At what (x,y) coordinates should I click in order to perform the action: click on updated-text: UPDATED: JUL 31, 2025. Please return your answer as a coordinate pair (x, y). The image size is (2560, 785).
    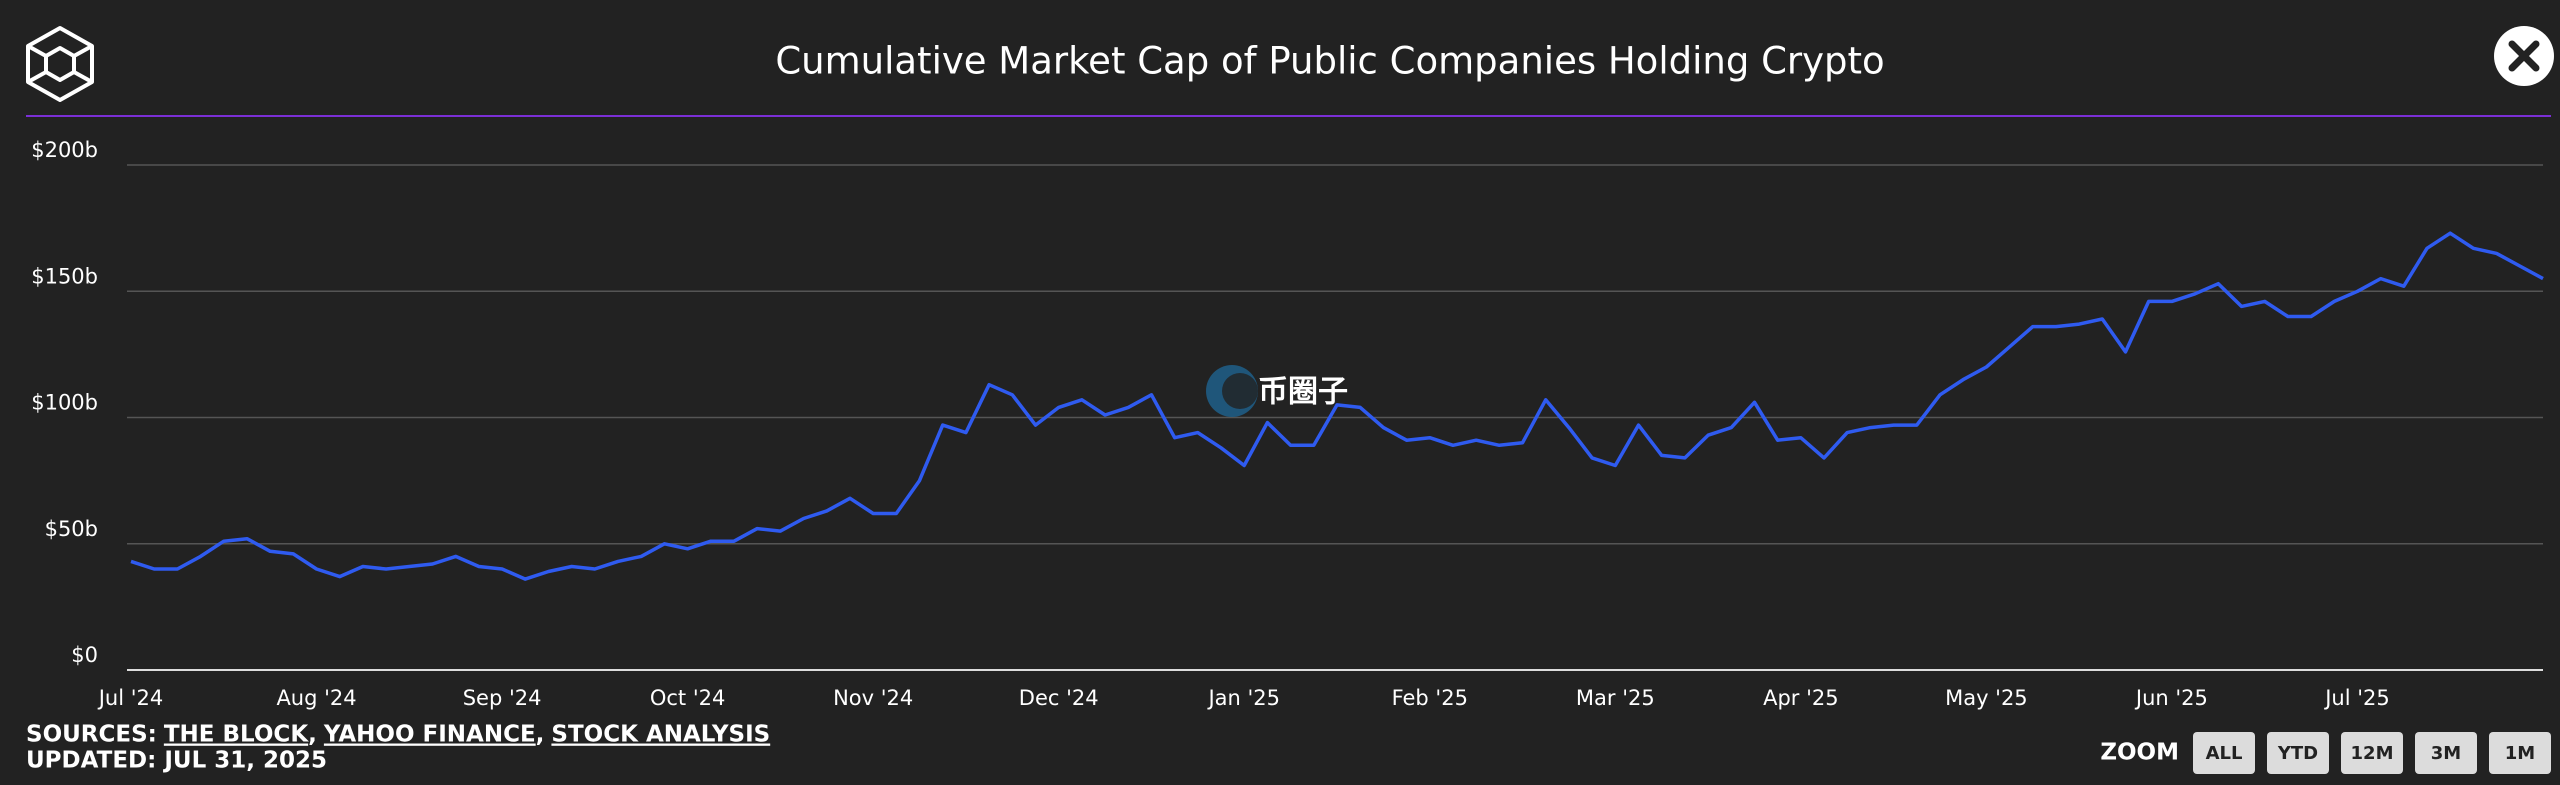
    Looking at the image, I should click on (176, 761).